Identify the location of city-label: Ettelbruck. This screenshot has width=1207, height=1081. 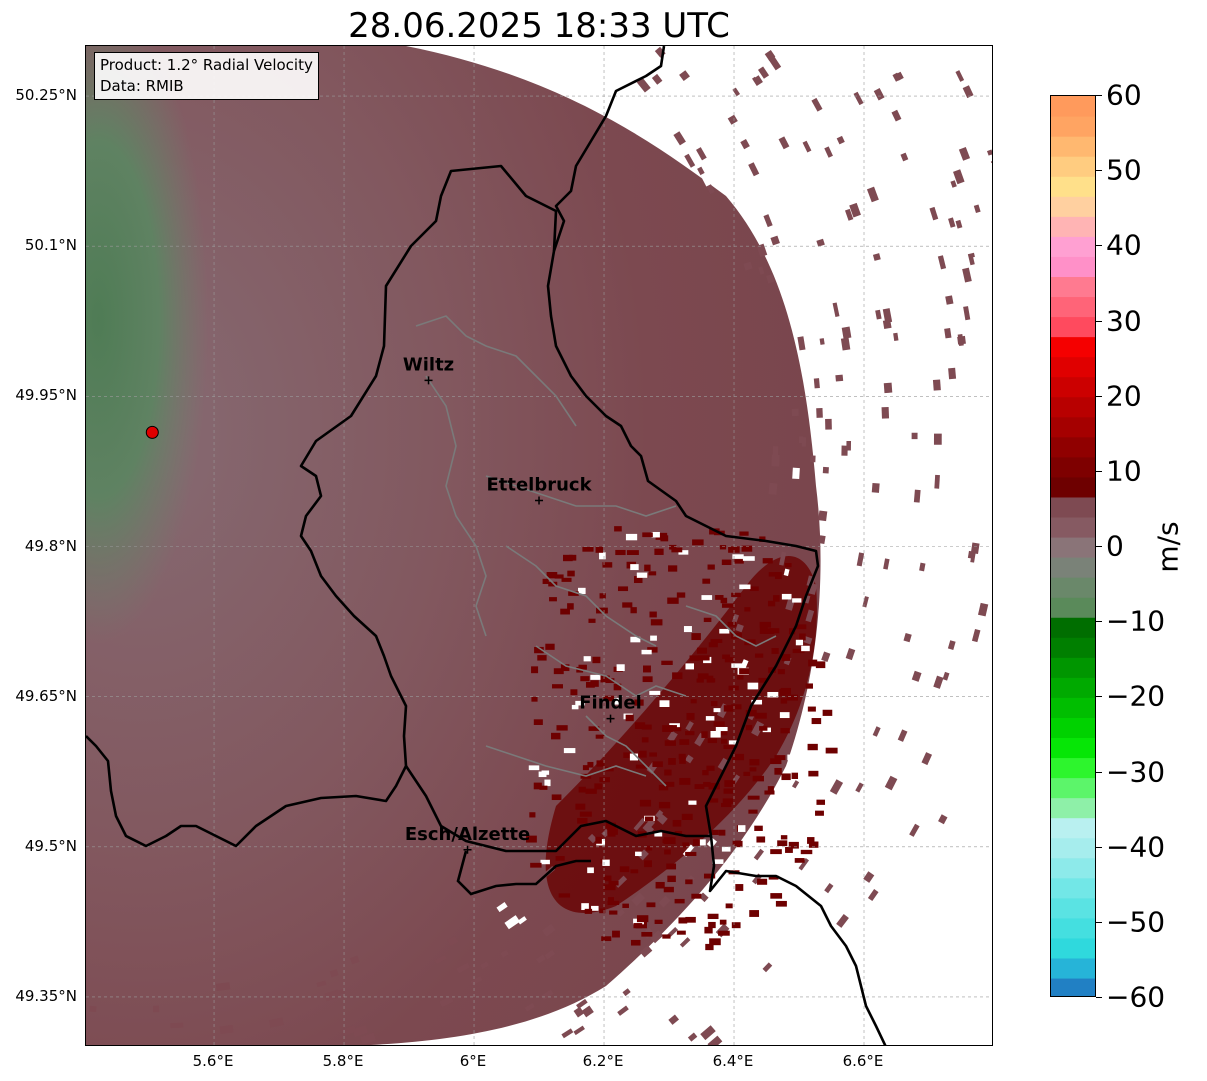
(539, 484).